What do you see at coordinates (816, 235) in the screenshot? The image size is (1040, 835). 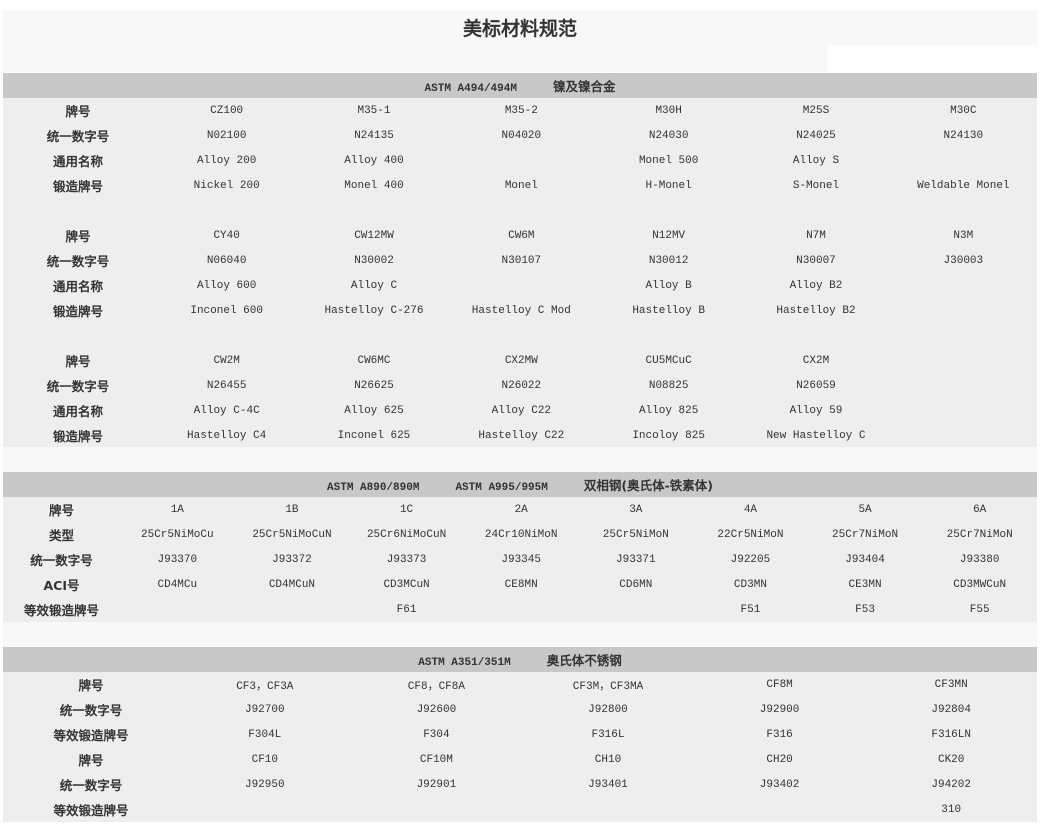 I see `table-cell: N7M` at bounding box center [816, 235].